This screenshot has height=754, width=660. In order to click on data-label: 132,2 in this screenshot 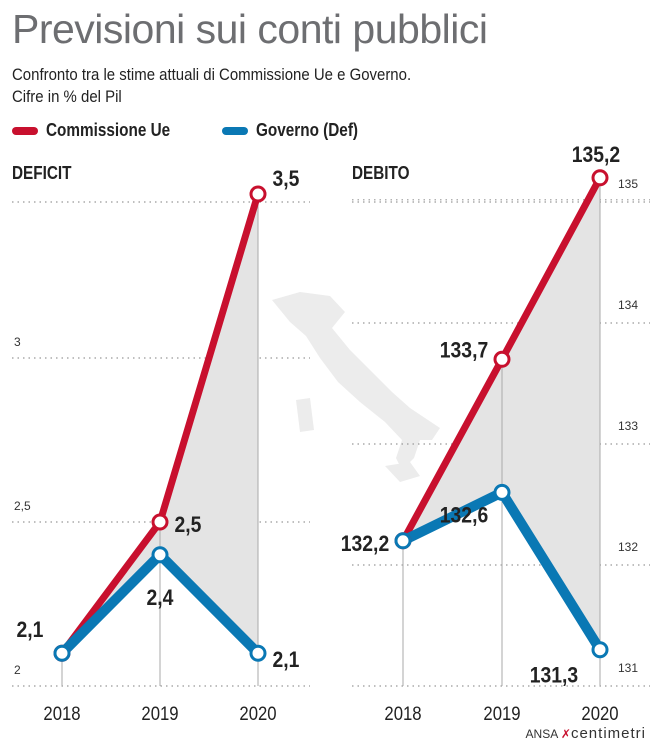, I will do `click(365, 544)`.